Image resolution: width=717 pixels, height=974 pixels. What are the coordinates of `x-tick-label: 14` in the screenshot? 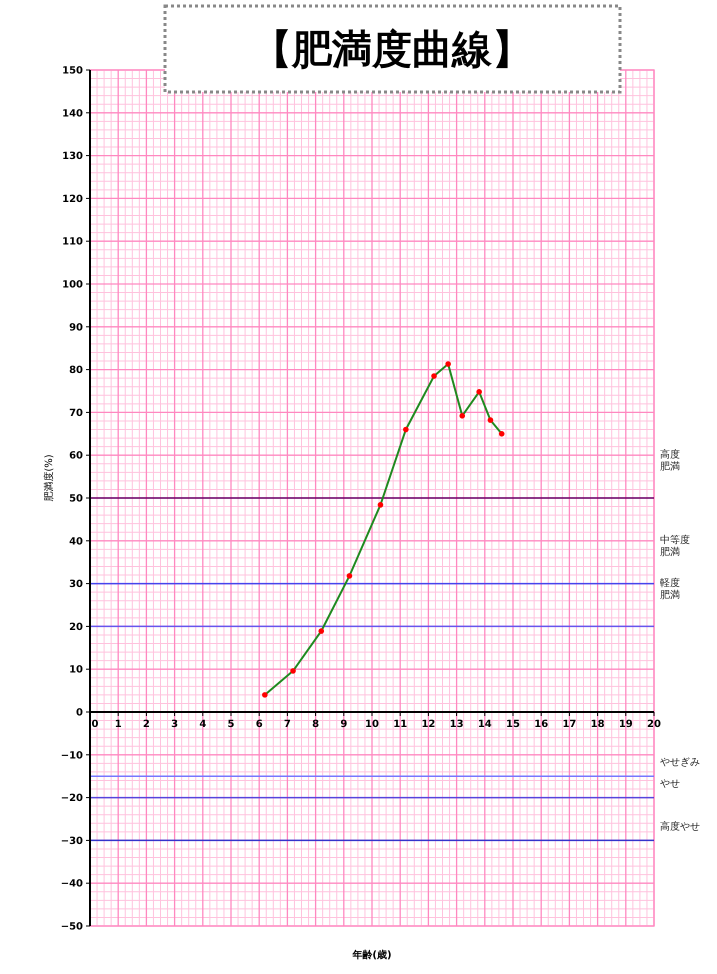 It's located at (485, 724).